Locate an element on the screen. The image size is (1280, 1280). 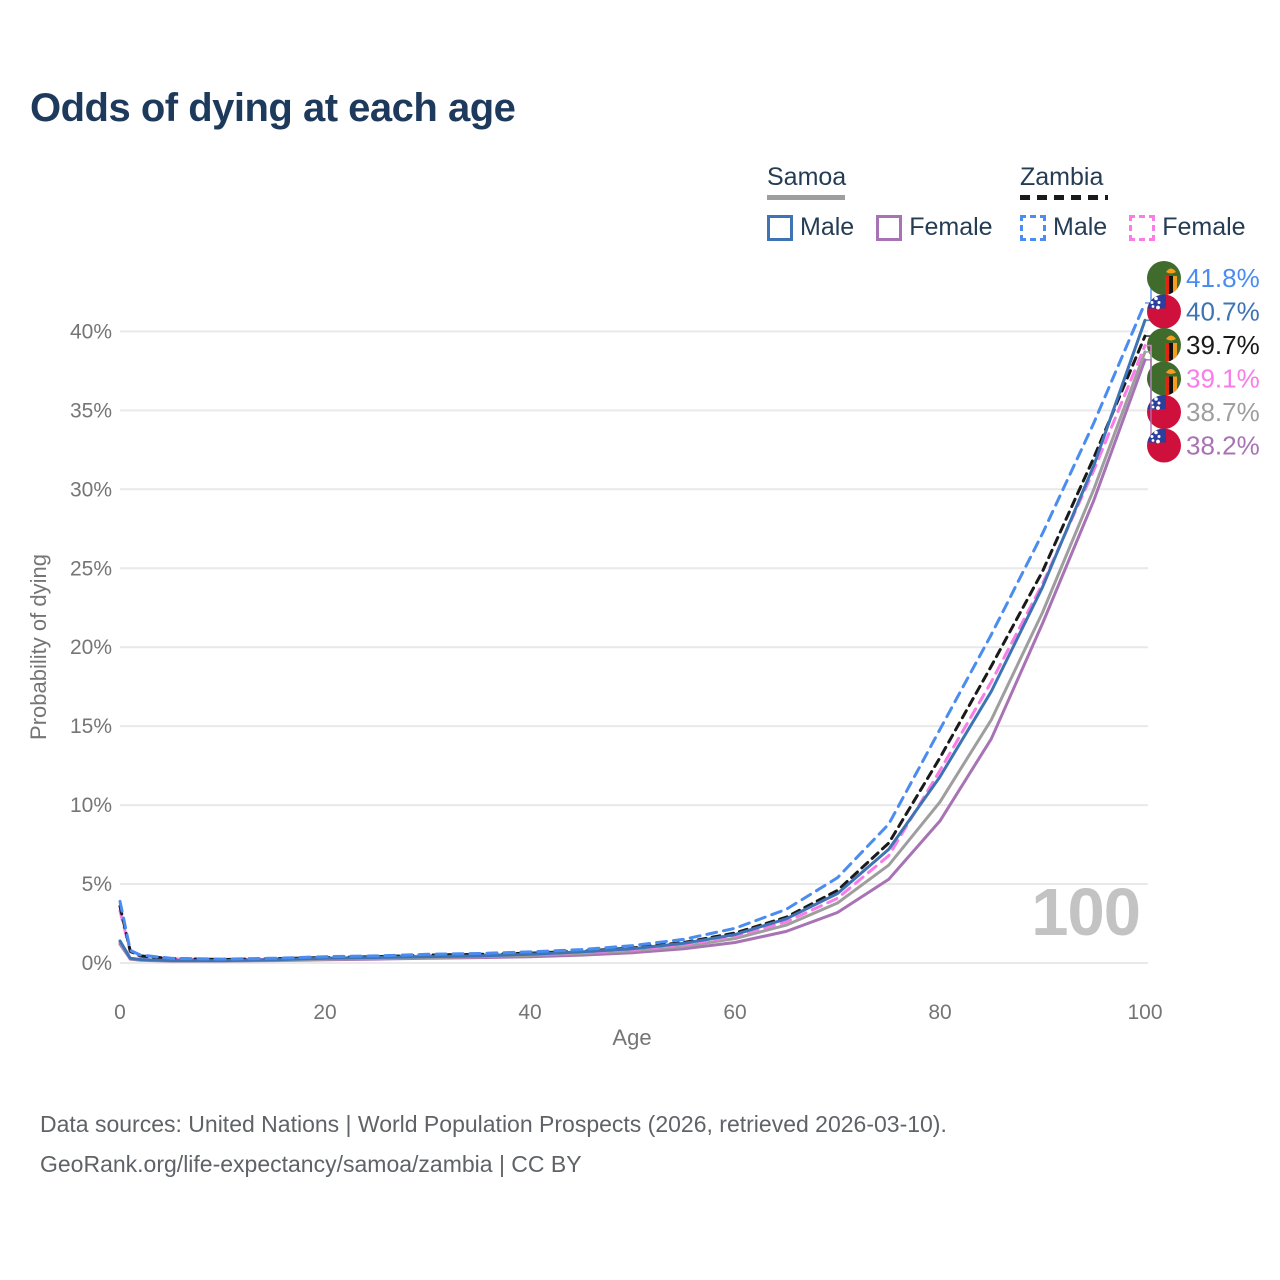
page-title: Odds of dying at each age is located at coordinates (273, 108).